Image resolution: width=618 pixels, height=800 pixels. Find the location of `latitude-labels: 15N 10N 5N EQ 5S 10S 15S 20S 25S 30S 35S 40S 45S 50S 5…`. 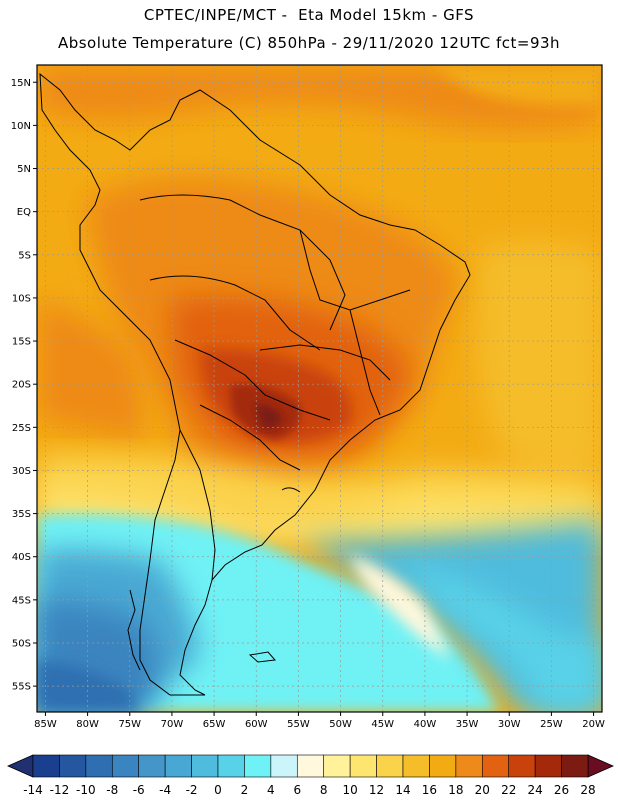

latitude-labels: 15N 10N 5N EQ 5S 10S 15S 20S 25S 30S 35S 40S 45S 50S 5… is located at coordinates (24, 385).